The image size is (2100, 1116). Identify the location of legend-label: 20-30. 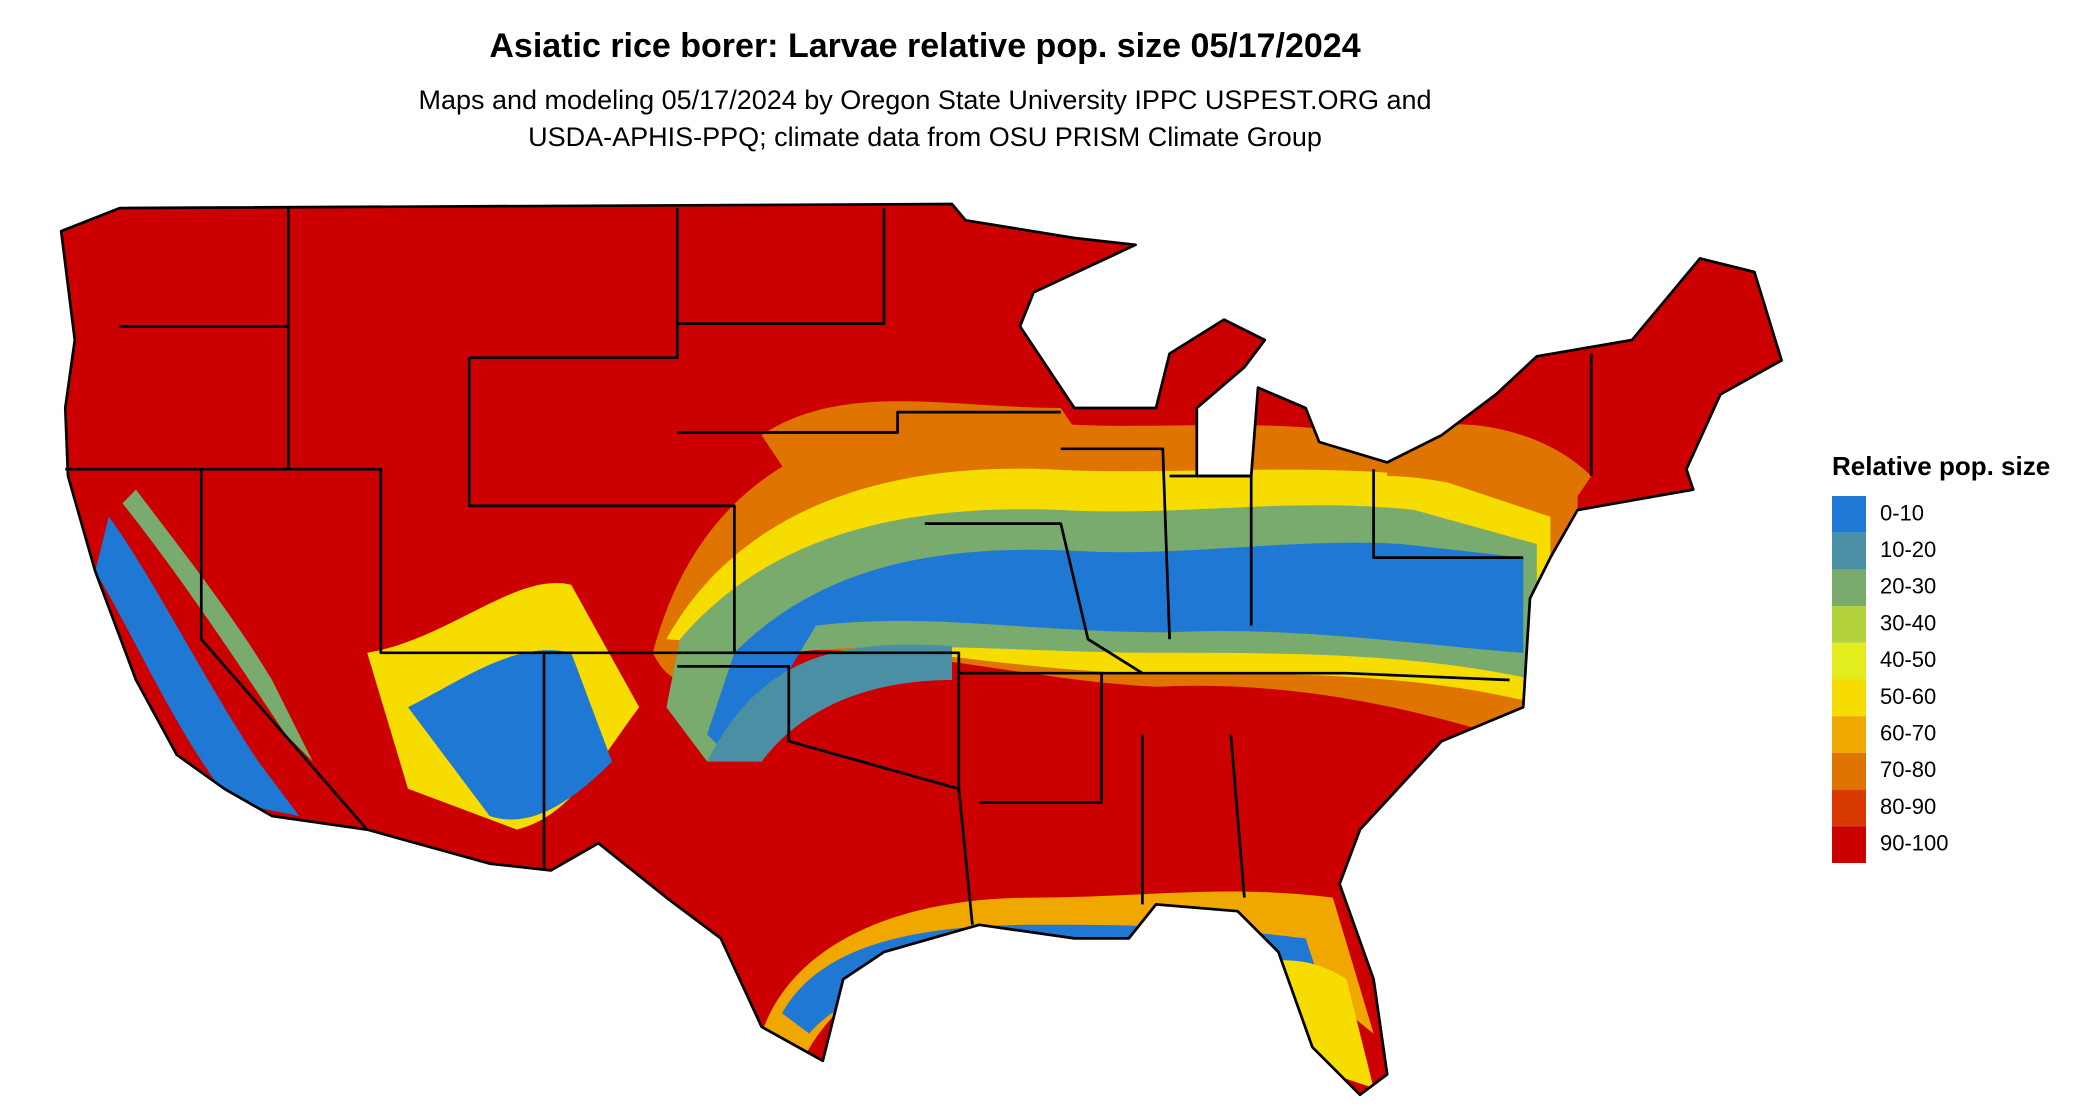
(1908, 586).